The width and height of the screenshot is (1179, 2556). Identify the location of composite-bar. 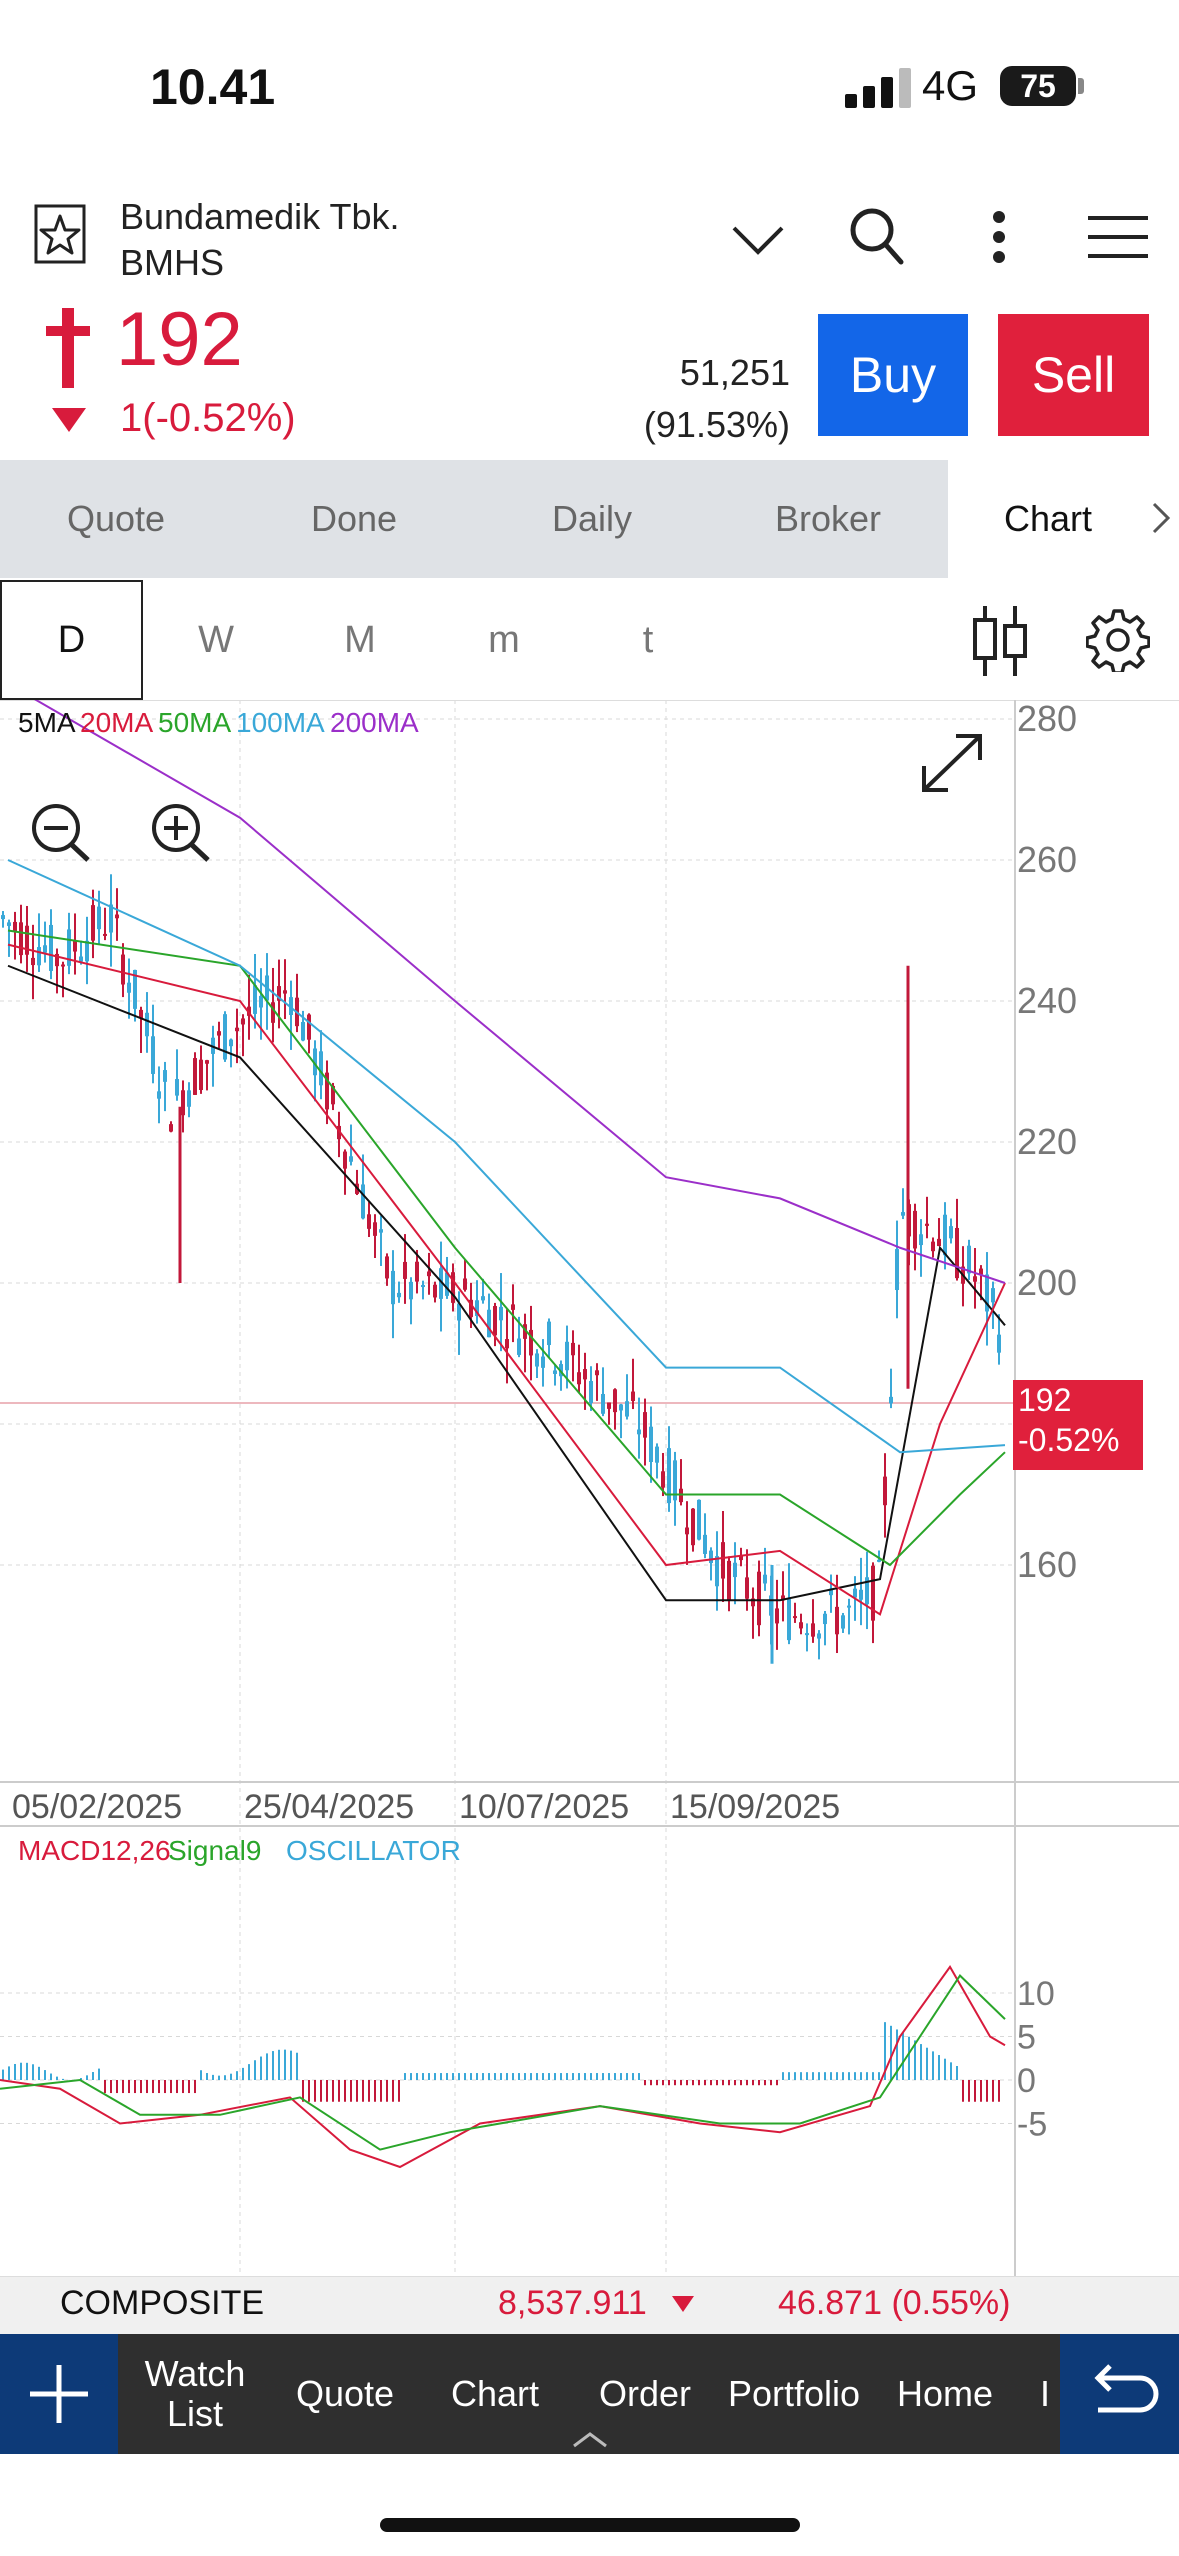
(589, 2305).